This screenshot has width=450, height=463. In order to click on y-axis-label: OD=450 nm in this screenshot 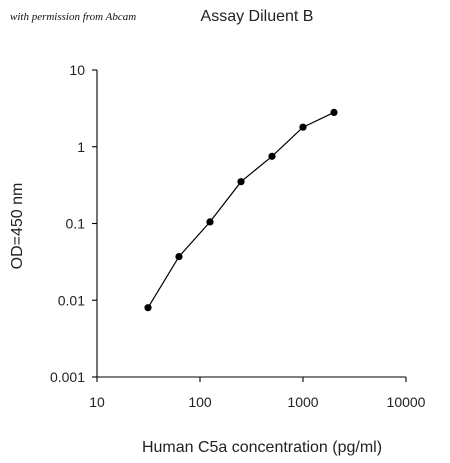, I will do `click(17, 226)`.